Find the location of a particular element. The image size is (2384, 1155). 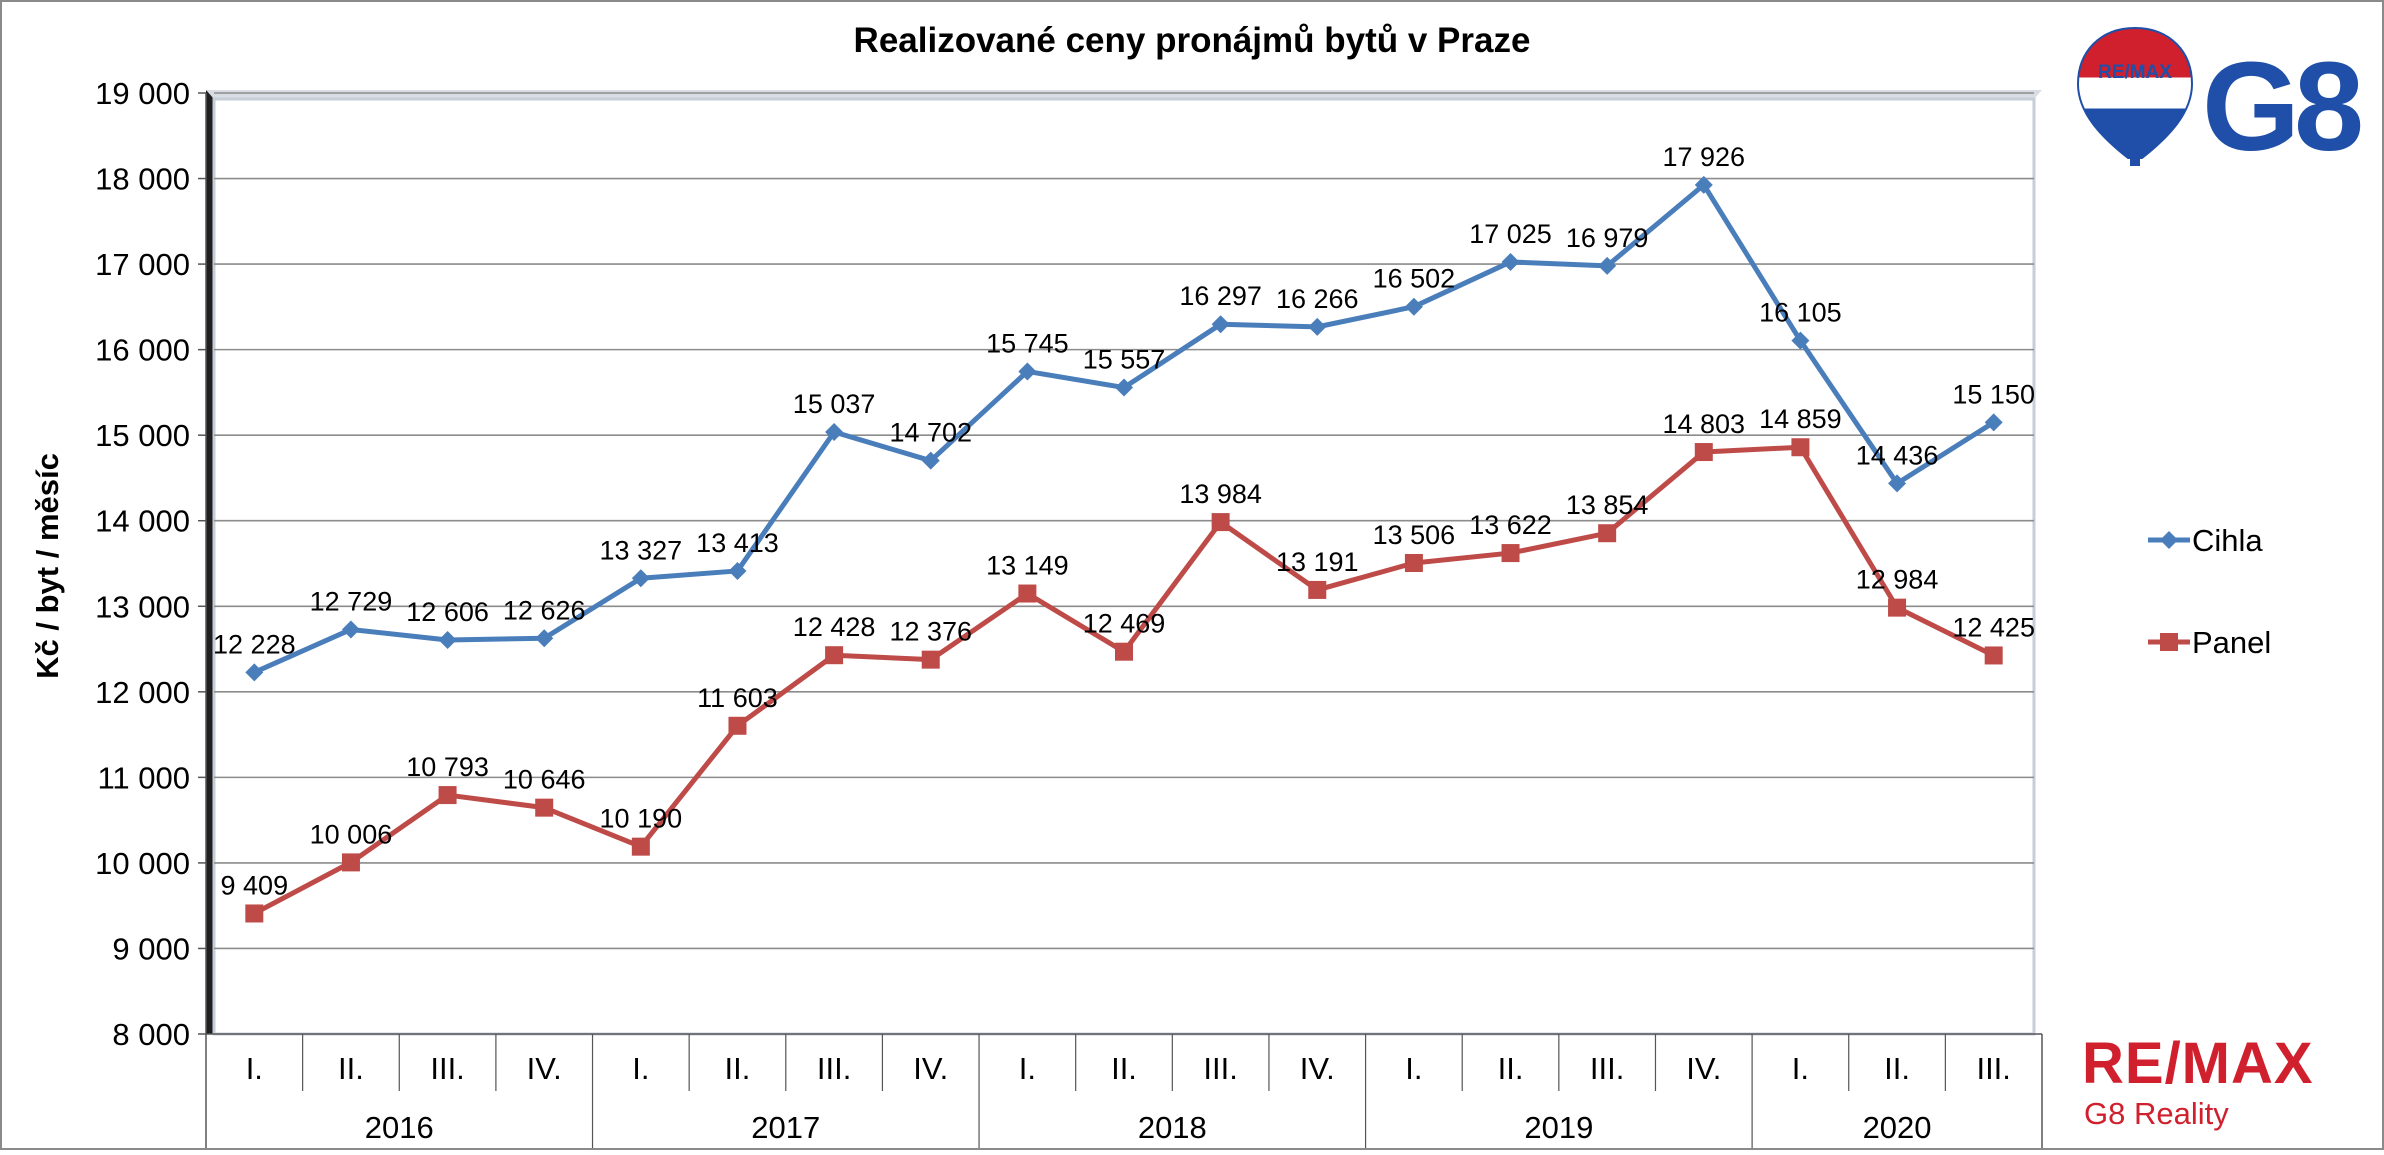

data-label: 14 702 is located at coordinates (930, 433).